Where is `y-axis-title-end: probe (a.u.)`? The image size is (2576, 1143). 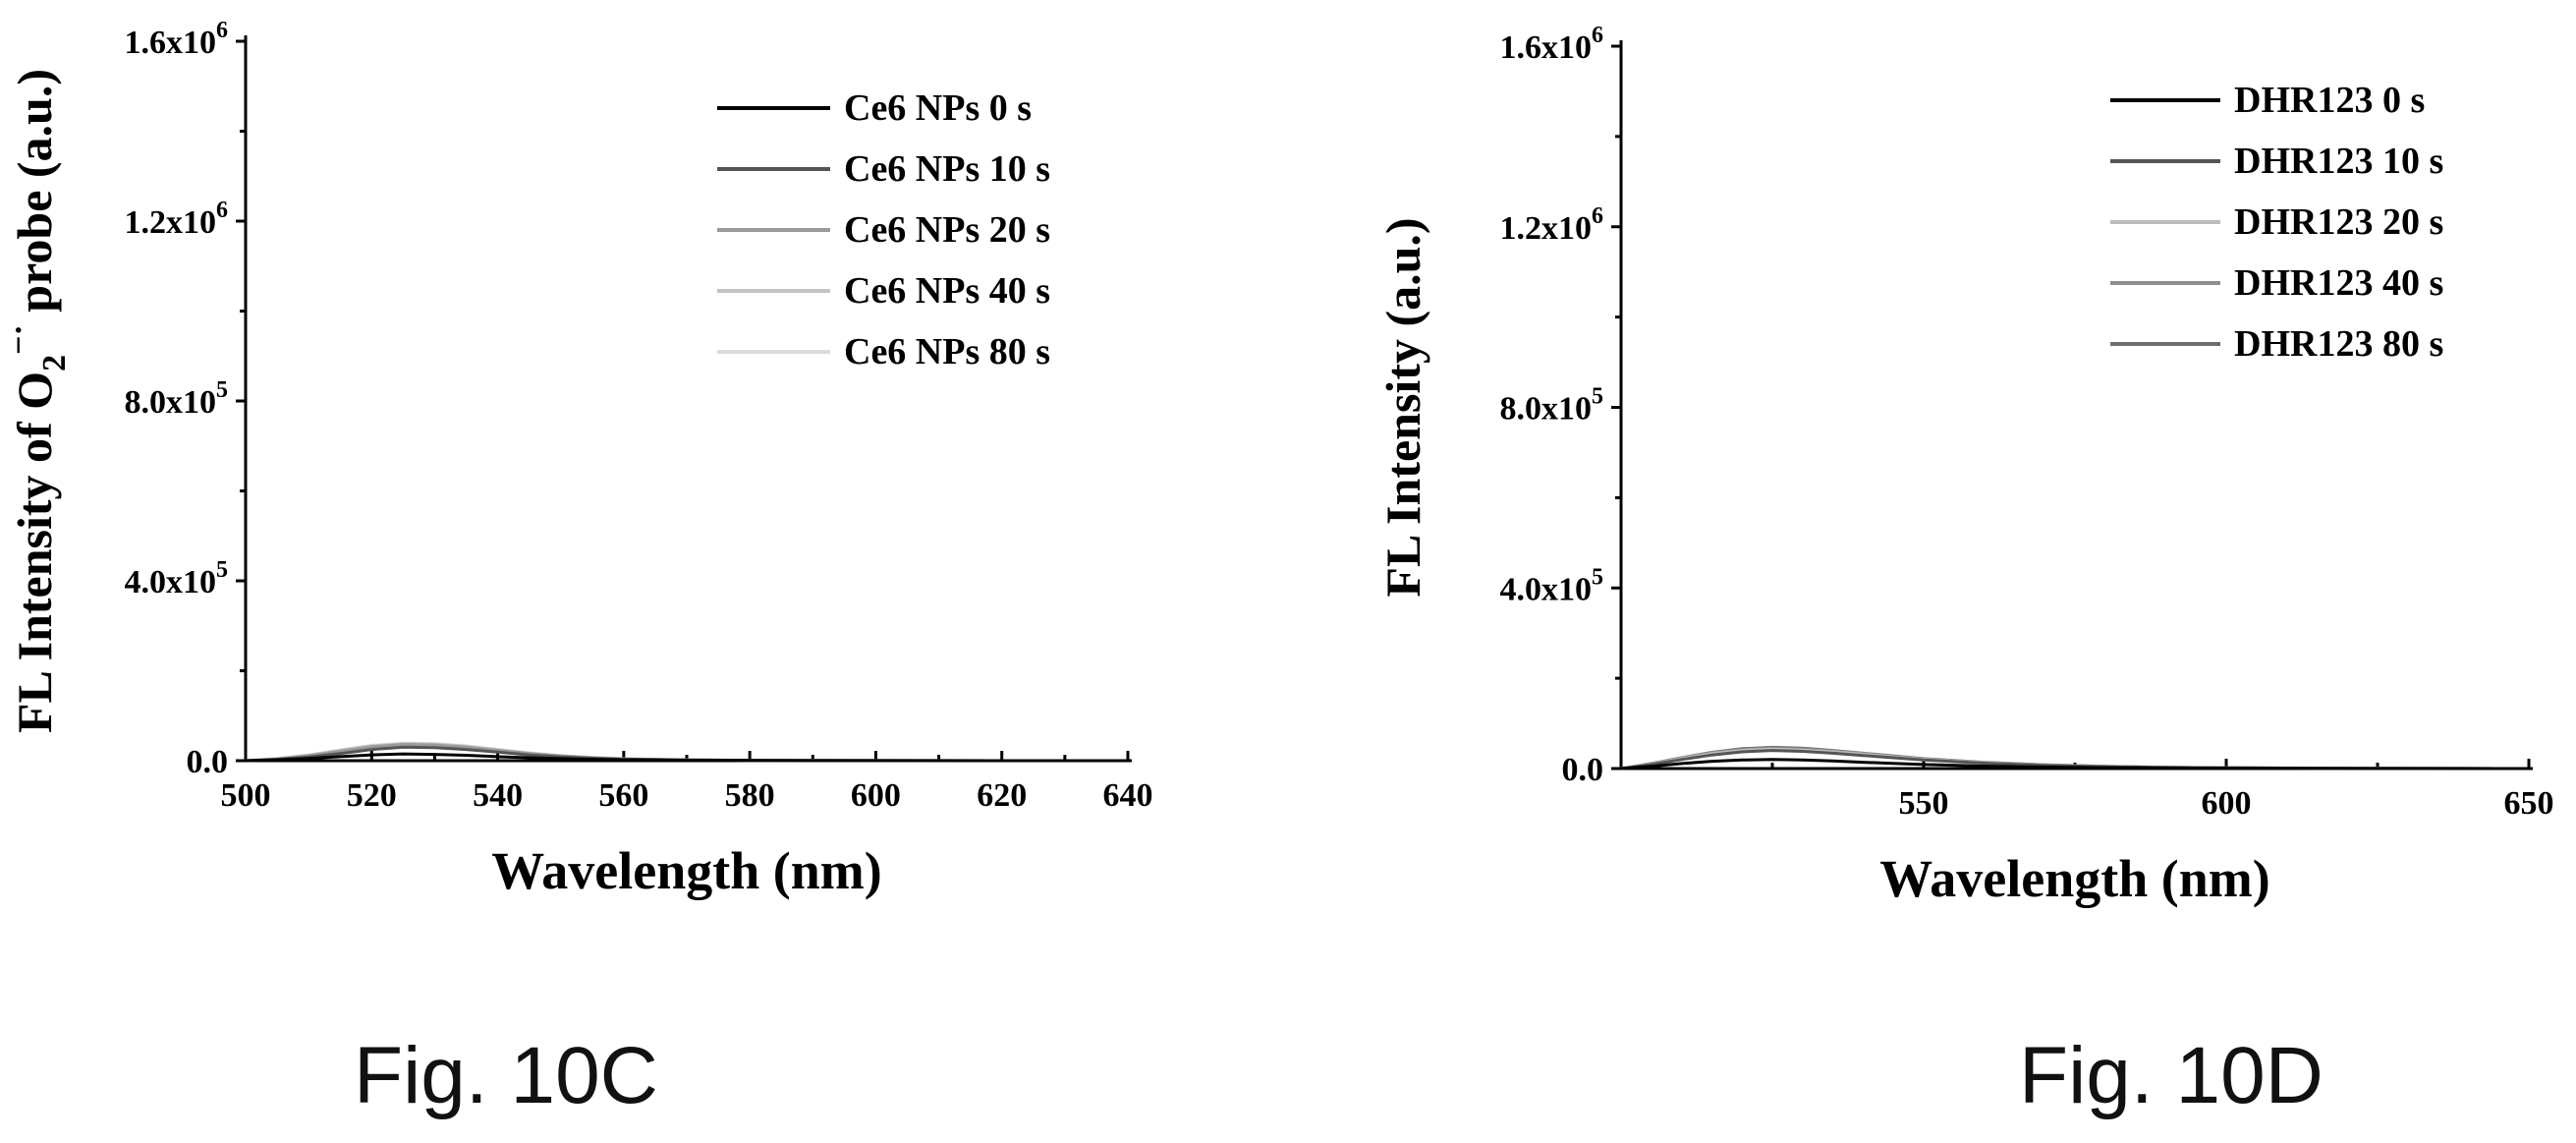
y-axis-title-end: probe (a.u.) is located at coordinates (34, 197).